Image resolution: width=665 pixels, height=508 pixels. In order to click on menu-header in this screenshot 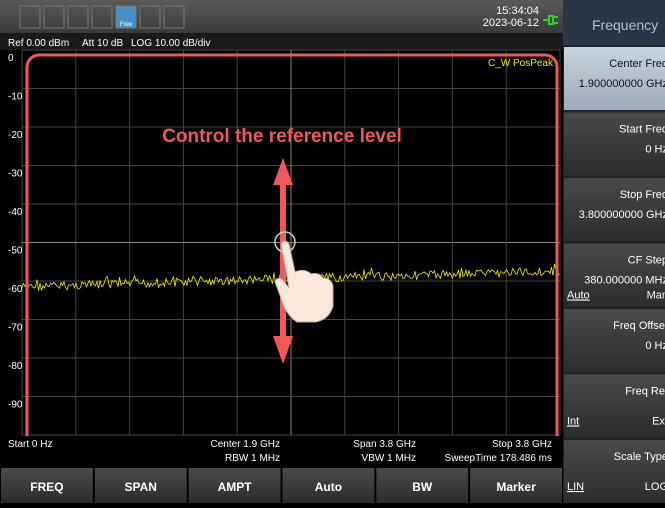, I will do `click(614, 22)`.